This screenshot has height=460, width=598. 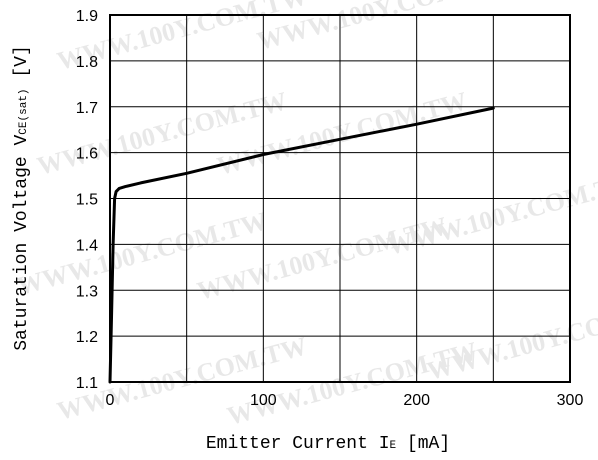 I want to click on x-tick-label: 200, so click(x=416, y=400).